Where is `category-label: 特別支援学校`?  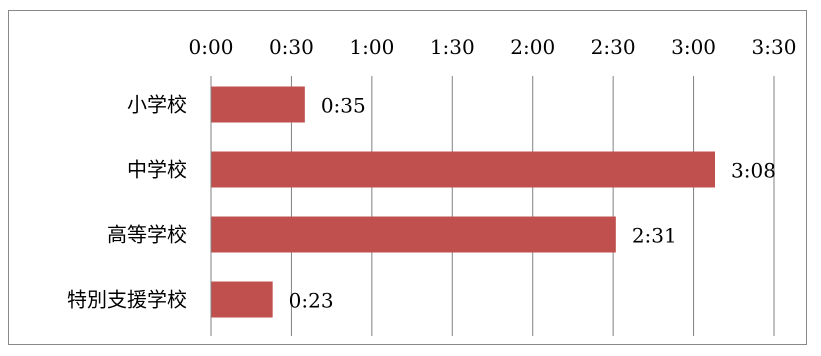 category-label: 特別支援学校 is located at coordinates (127, 300).